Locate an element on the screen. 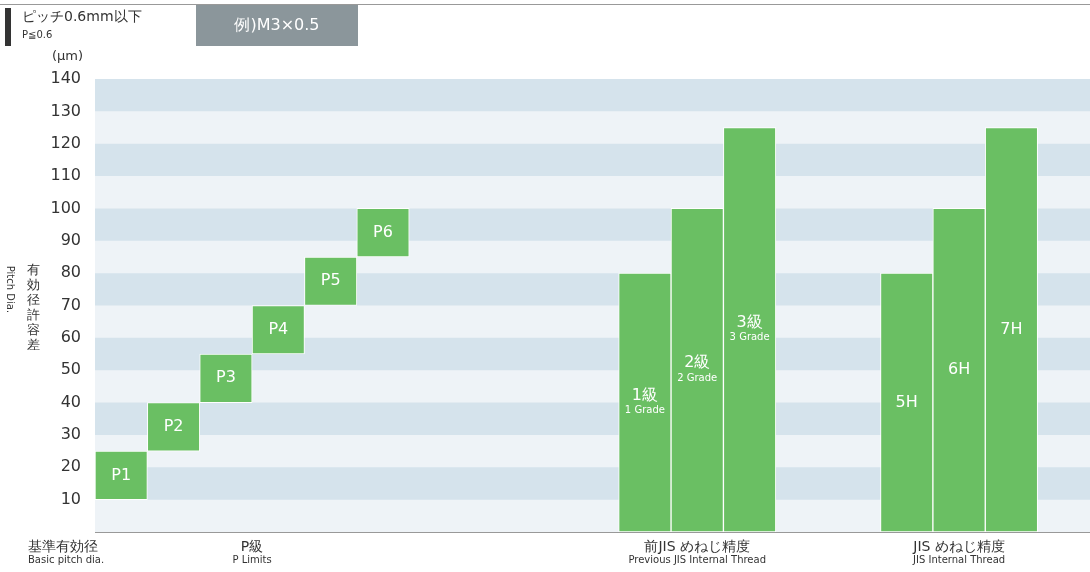 This screenshot has height=572, width=1090. y-tick-label: 40 is located at coordinates (70, 401).